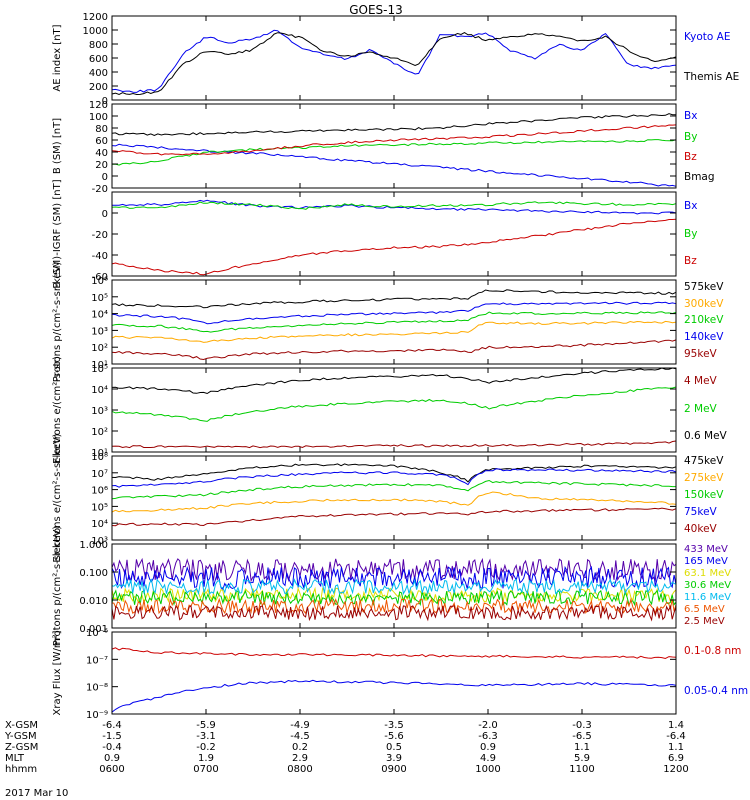  What do you see at coordinates (704, 461) in the screenshot?
I see `legend-label: 475keV` at bounding box center [704, 461].